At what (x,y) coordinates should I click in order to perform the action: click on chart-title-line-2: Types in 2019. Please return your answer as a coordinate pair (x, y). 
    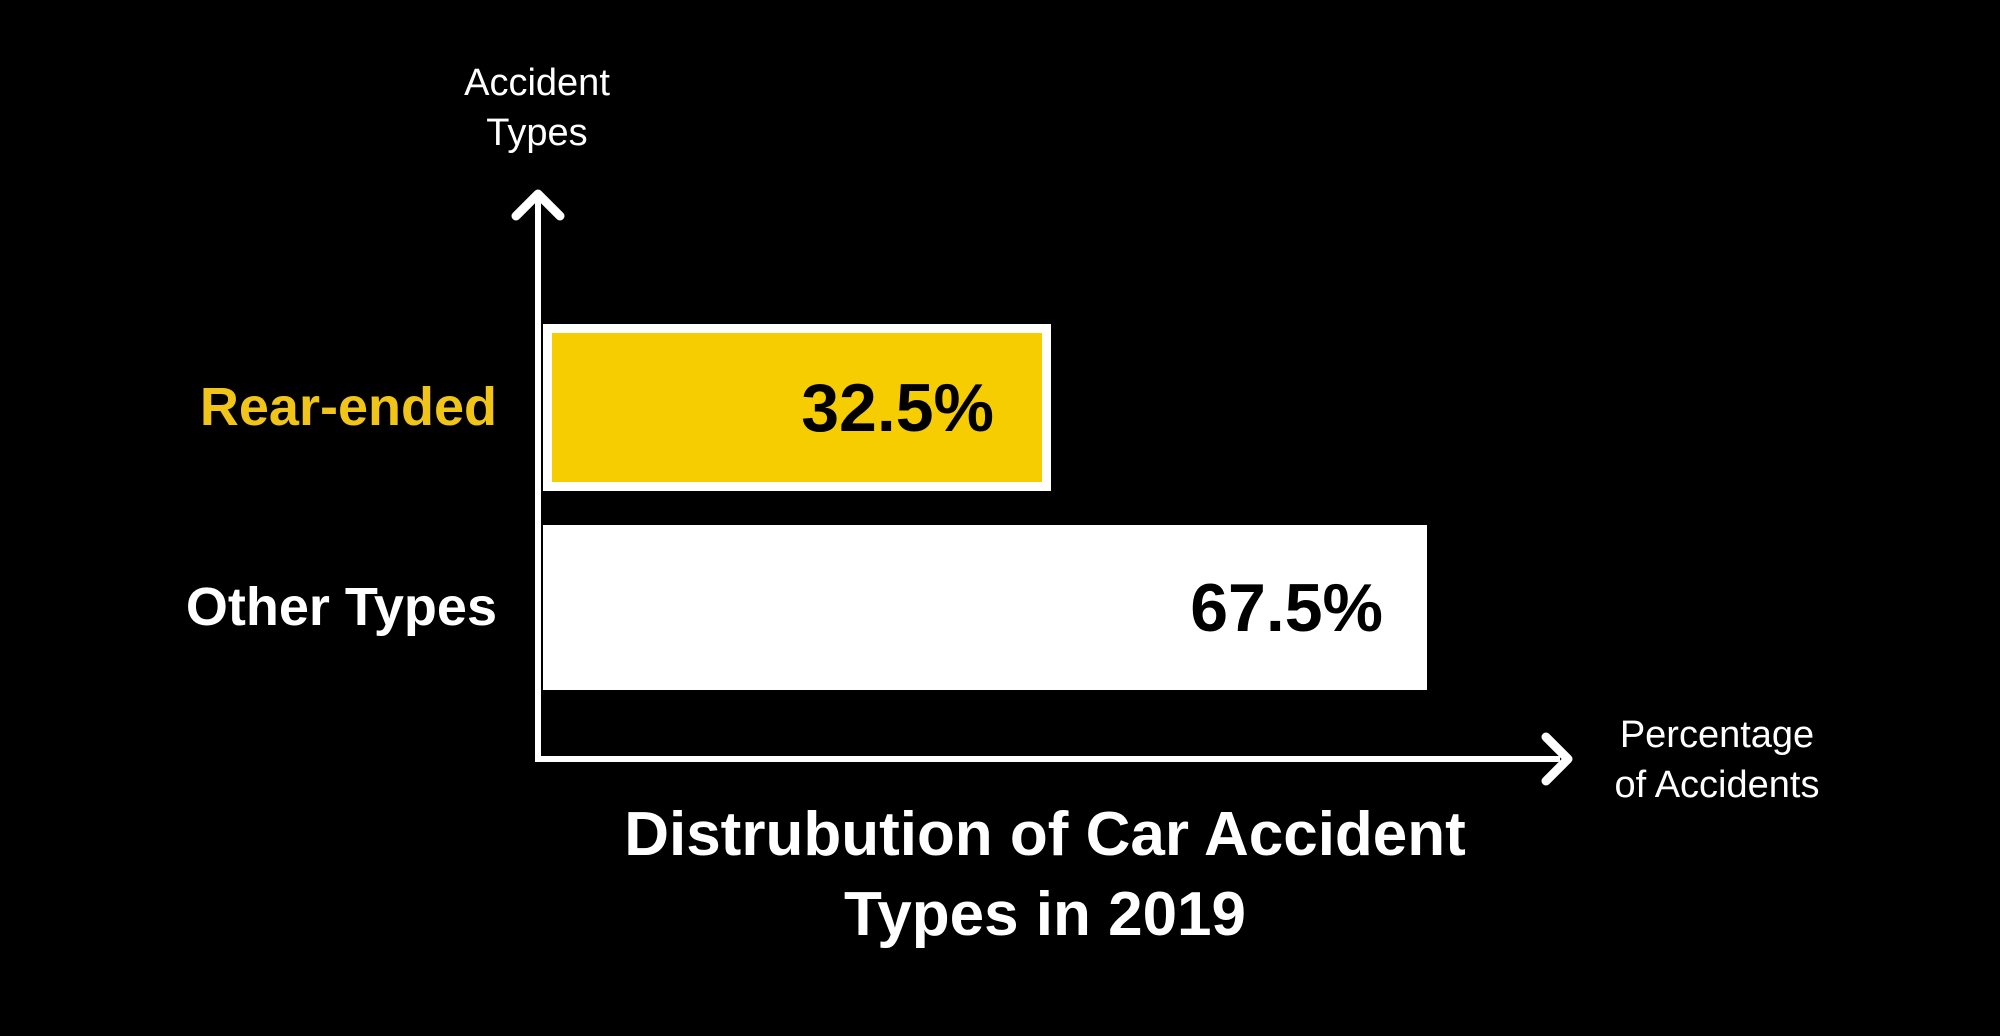
    Looking at the image, I should click on (1045, 914).